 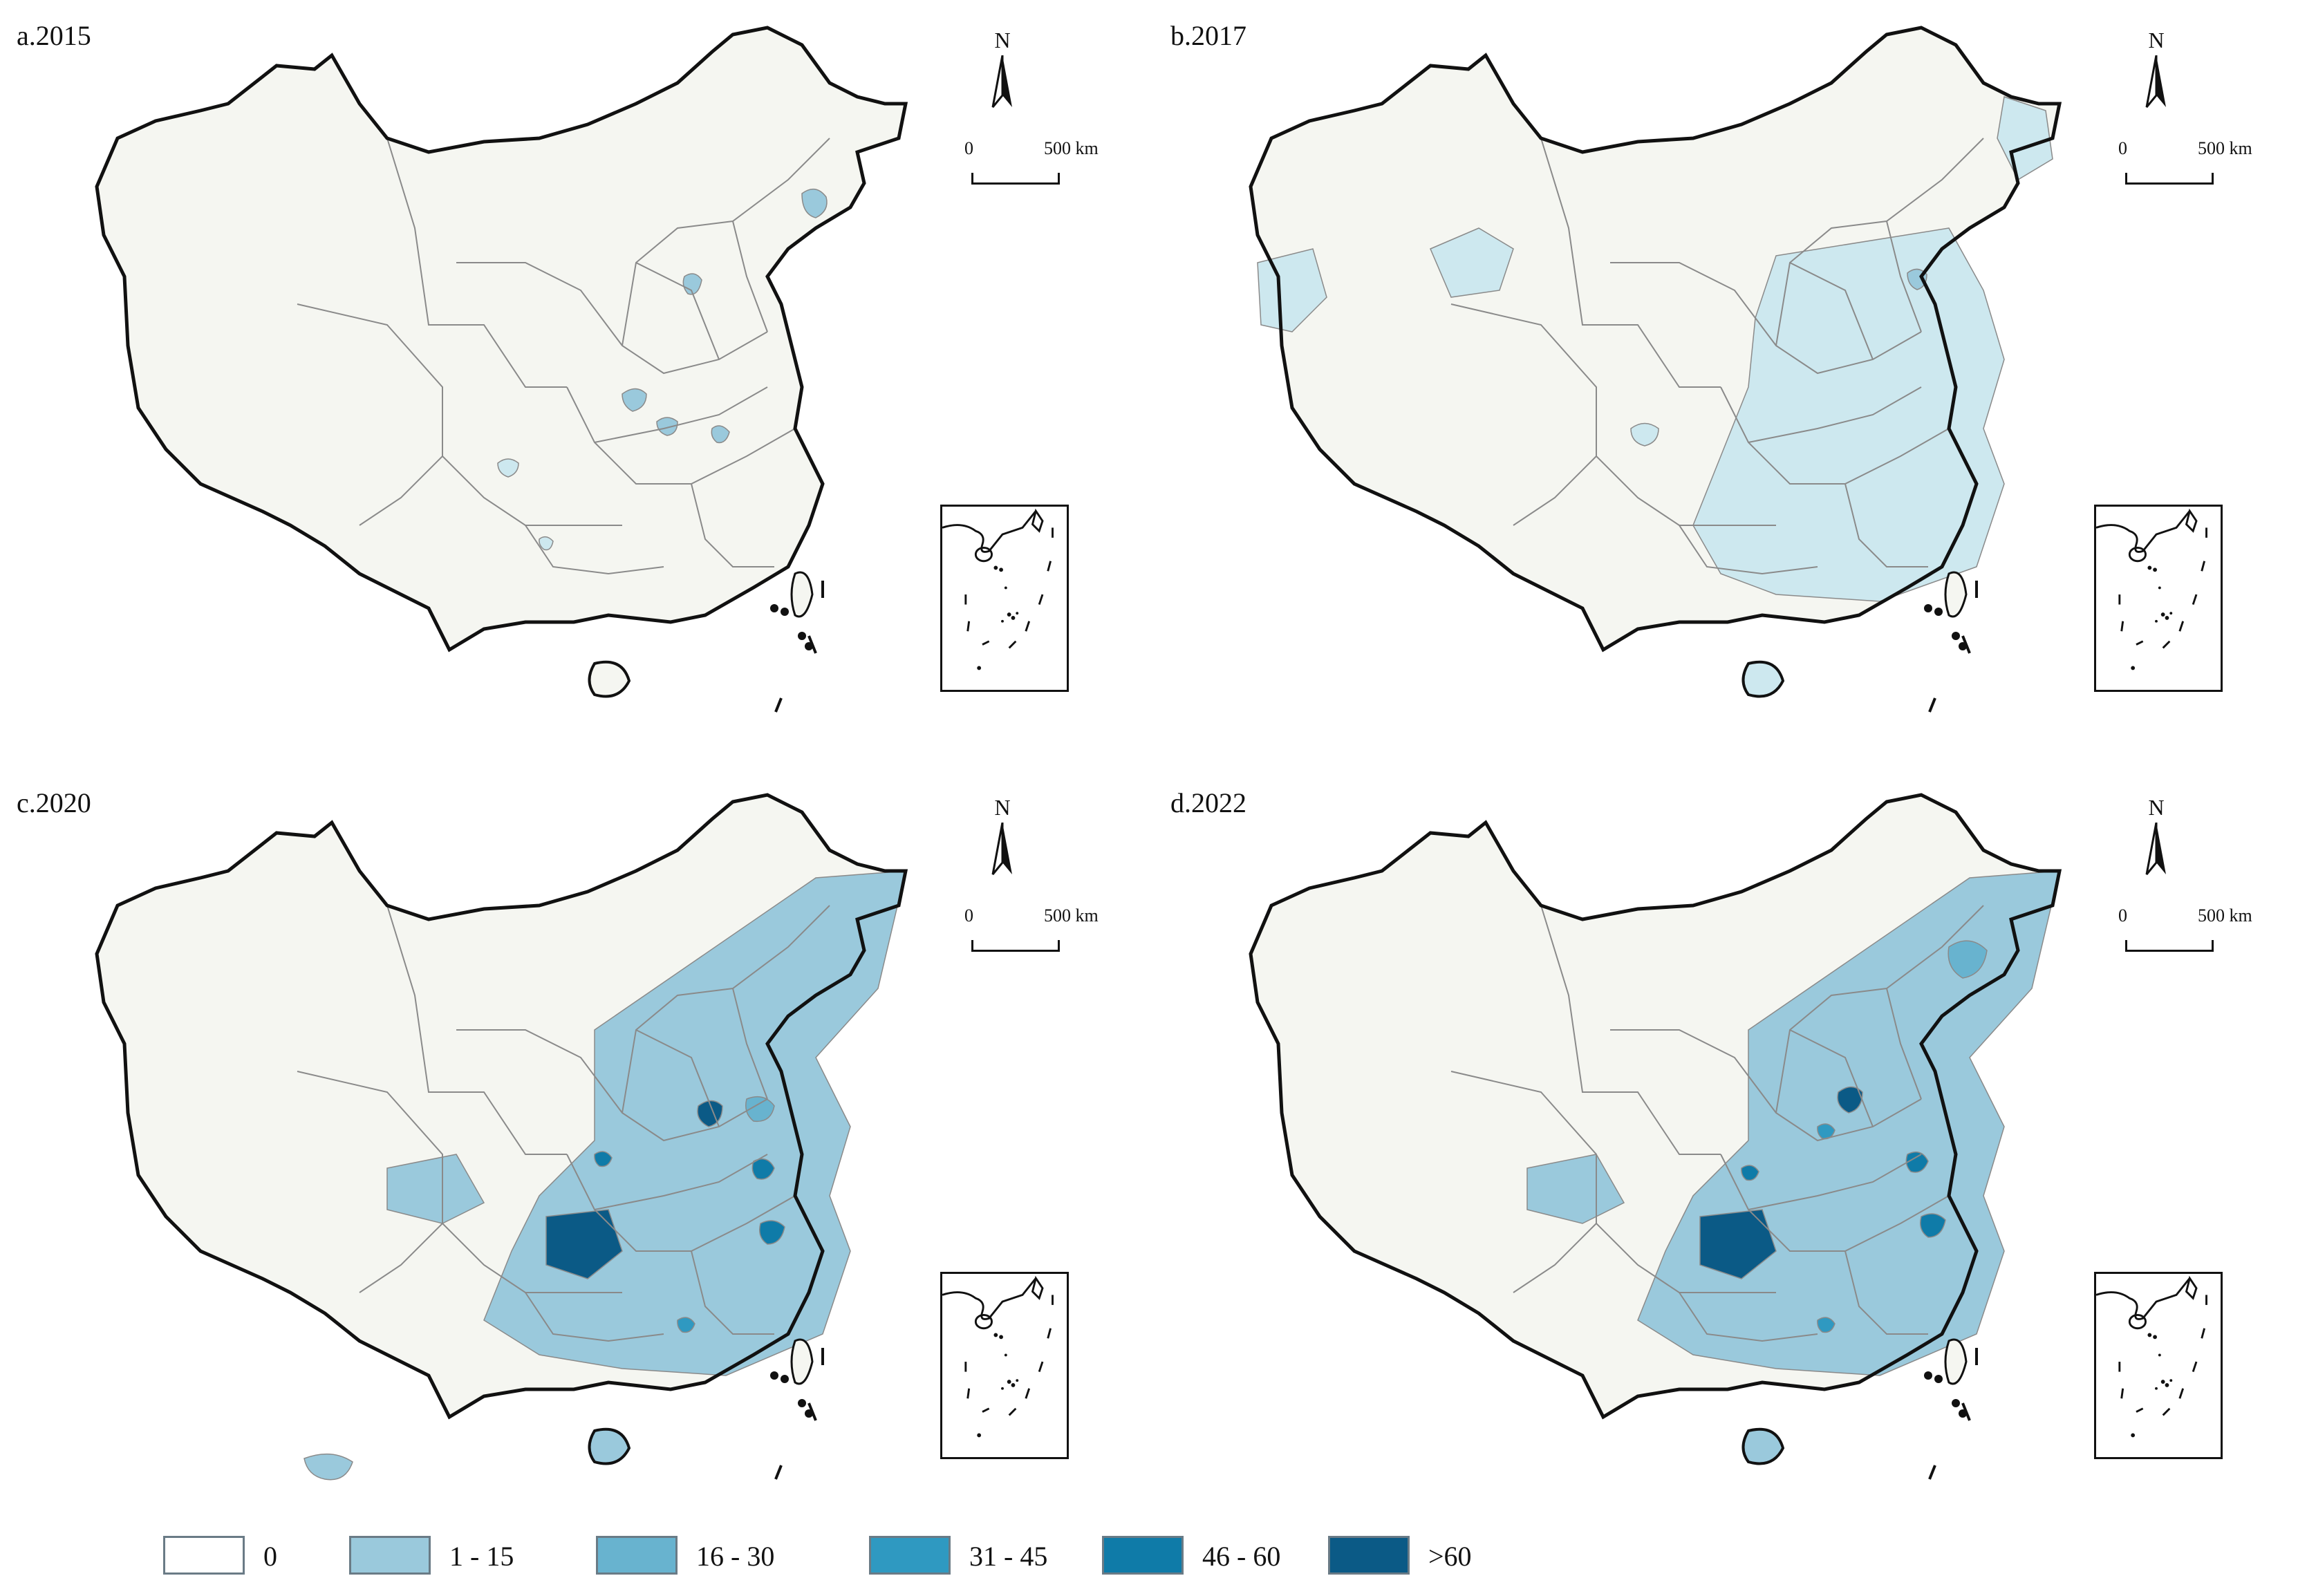 I want to click on map-legend: 0 1 - 15 16 - 30 31 - 45 46 - 60 >60, so click(x=1153, y=1555).